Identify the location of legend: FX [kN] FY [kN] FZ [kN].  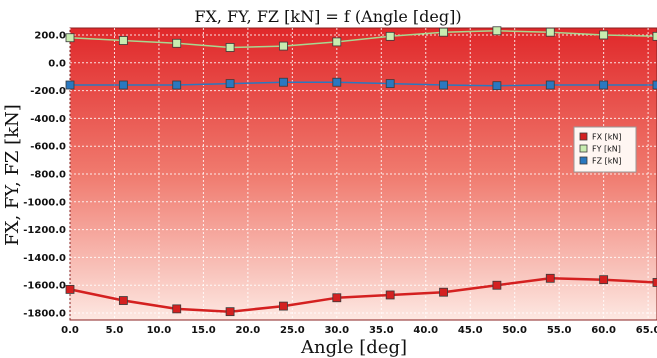
(605, 149).